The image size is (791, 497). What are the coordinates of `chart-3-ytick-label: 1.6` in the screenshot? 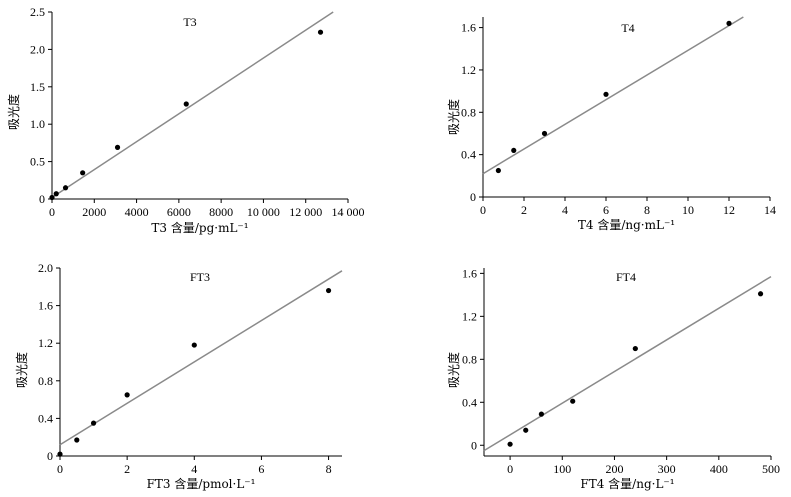 It's located at (469, 273).